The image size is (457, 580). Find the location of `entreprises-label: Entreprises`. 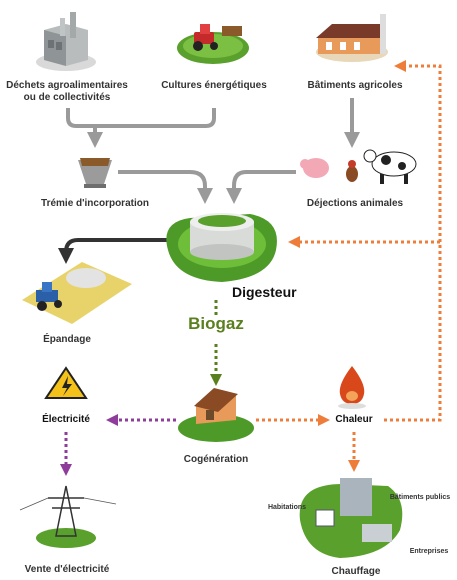

entreprises-label: Entreprises is located at coordinates (429, 551).